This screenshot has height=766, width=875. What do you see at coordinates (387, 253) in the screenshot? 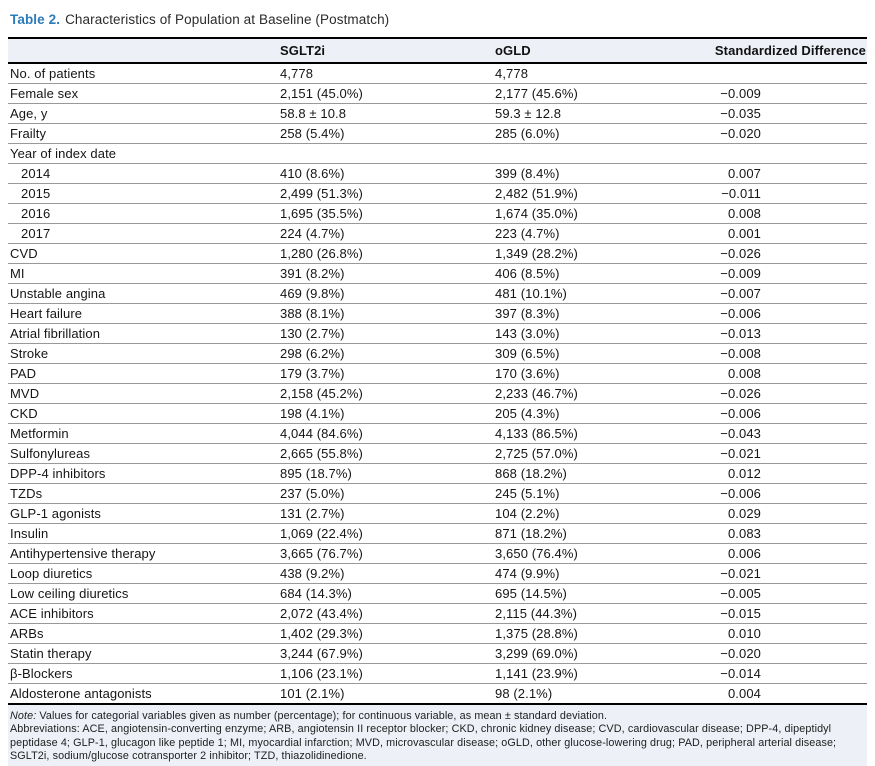
I see `sglt2i-value-cell: 1,280 (26.8%)` at bounding box center [387, 253].